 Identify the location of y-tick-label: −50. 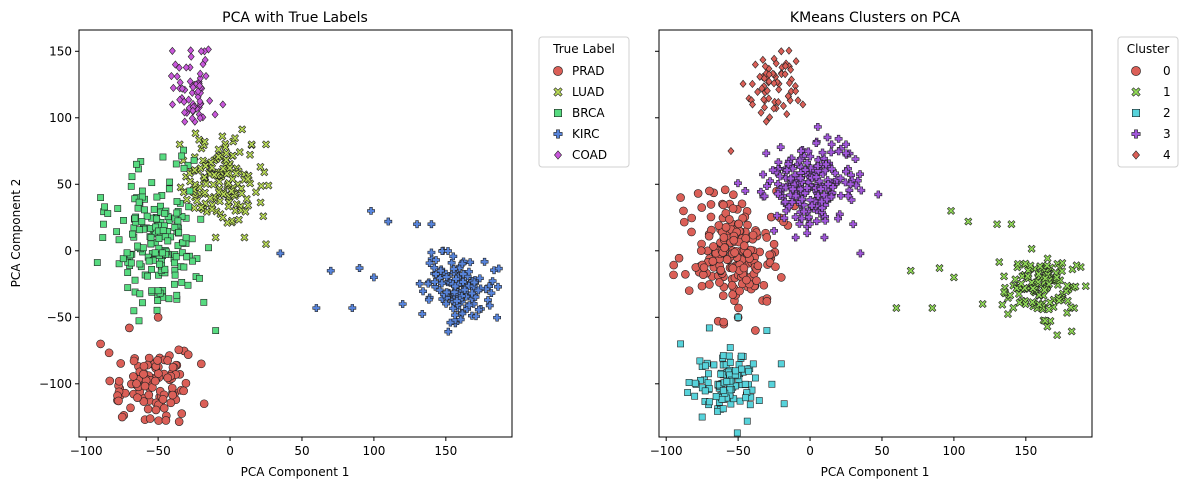
(59, 317).